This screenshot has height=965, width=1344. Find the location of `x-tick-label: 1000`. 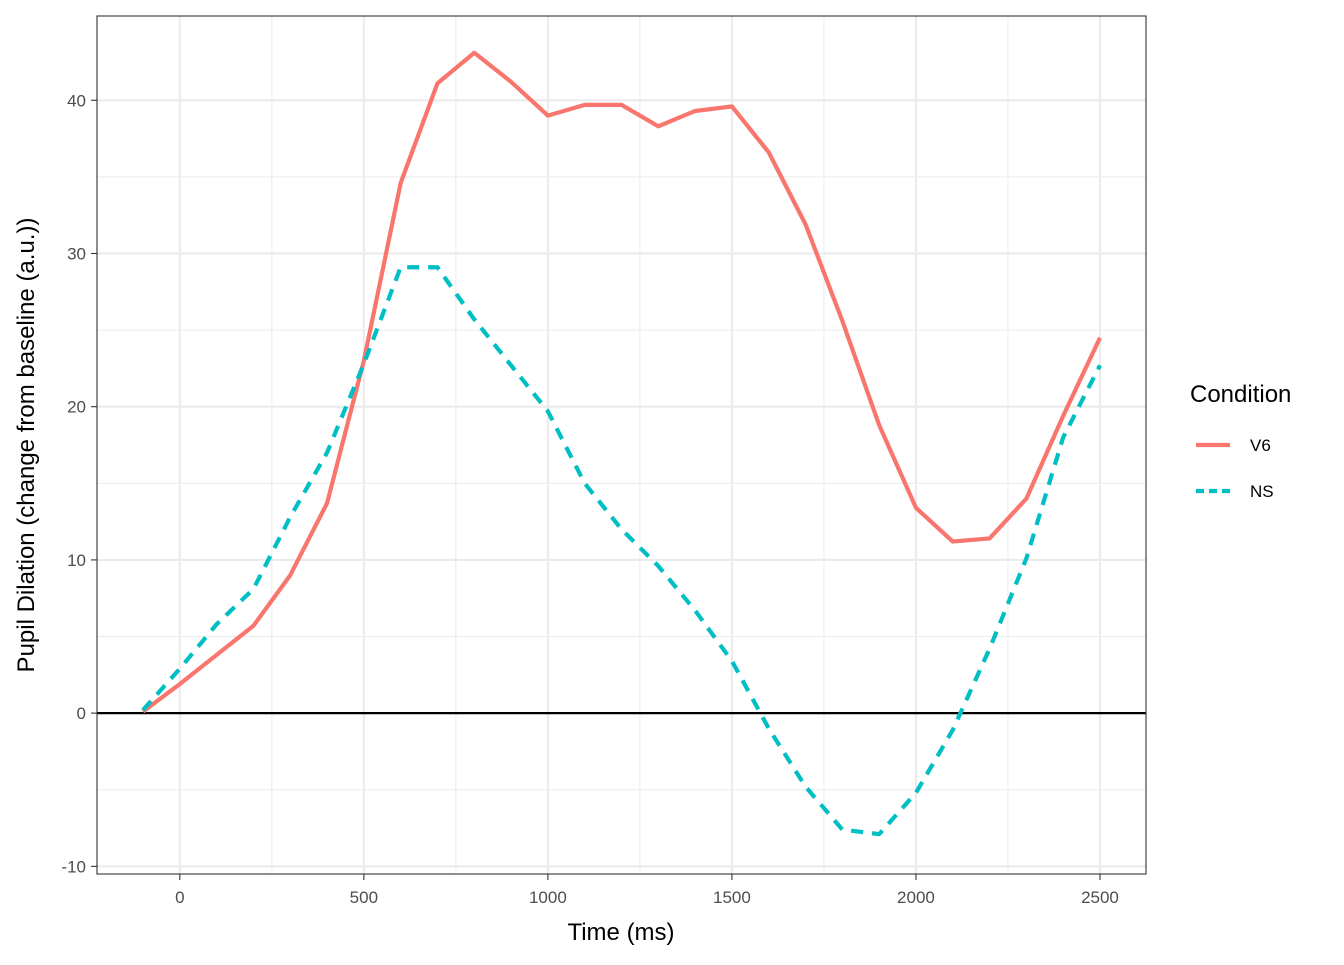

x-tick-label: 1000 is located at coordinates (548, 897).